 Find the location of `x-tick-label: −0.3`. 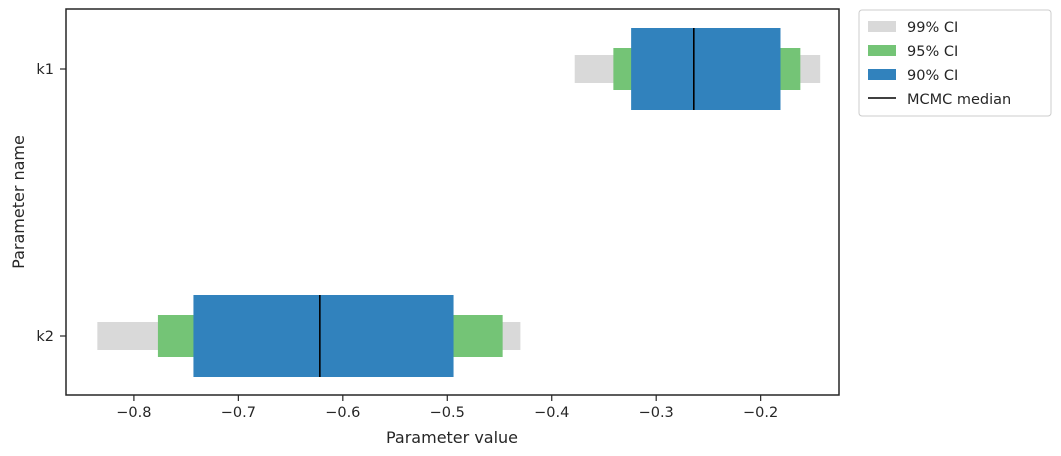

x-tick-label: −0.3 is located at coordinates (656, 413).